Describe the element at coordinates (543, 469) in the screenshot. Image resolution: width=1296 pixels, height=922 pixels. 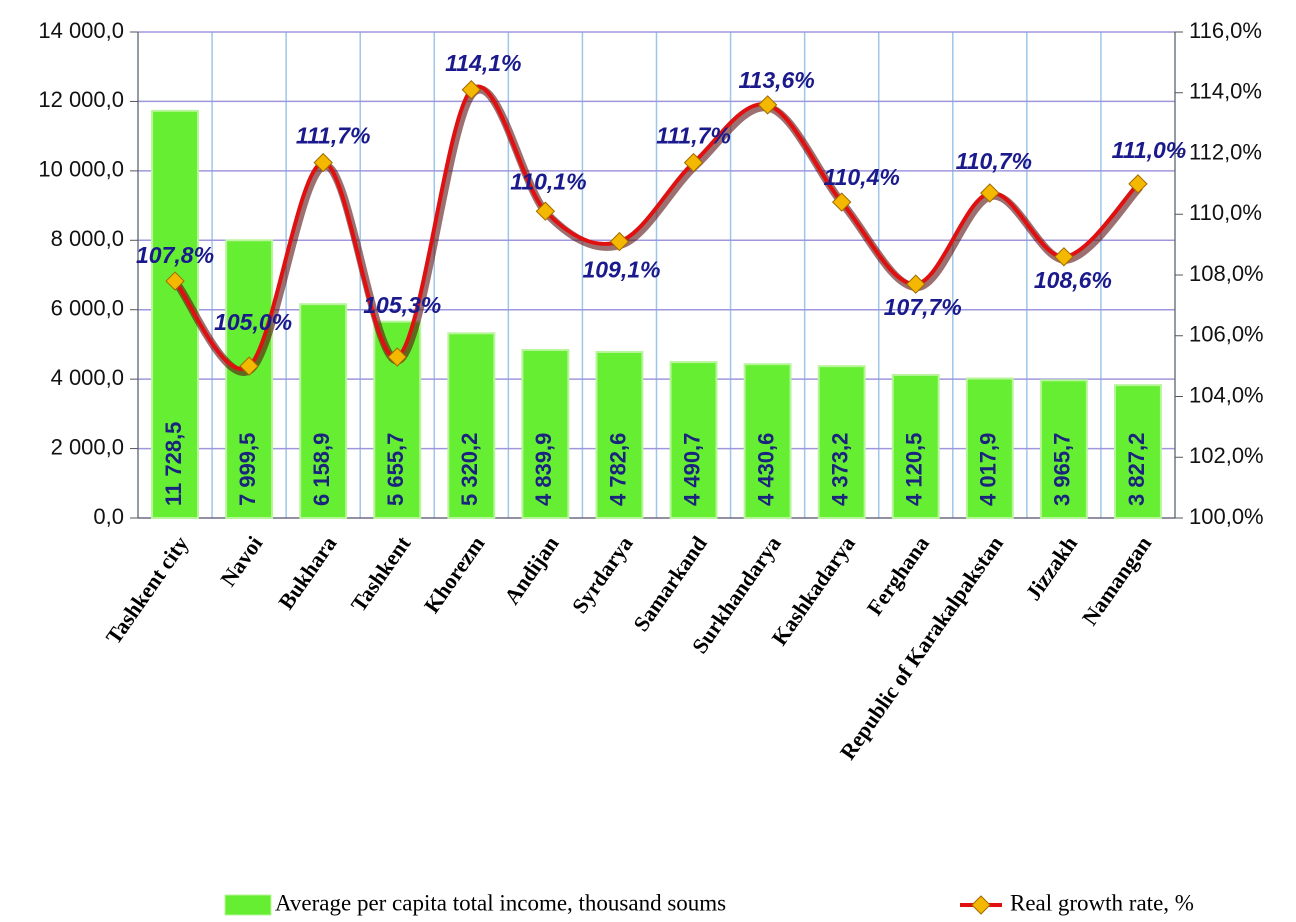
I see `bar-value-label: 4 839,9` at that location.